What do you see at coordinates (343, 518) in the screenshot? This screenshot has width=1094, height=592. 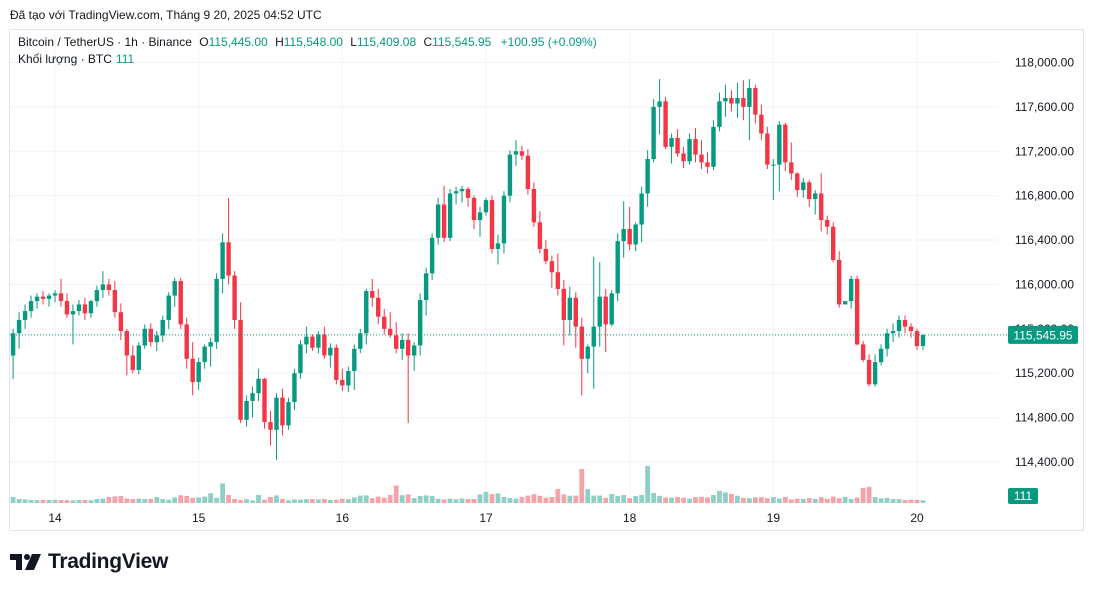 I see `x-tick-label: 16` at bounding box center [343, 518].